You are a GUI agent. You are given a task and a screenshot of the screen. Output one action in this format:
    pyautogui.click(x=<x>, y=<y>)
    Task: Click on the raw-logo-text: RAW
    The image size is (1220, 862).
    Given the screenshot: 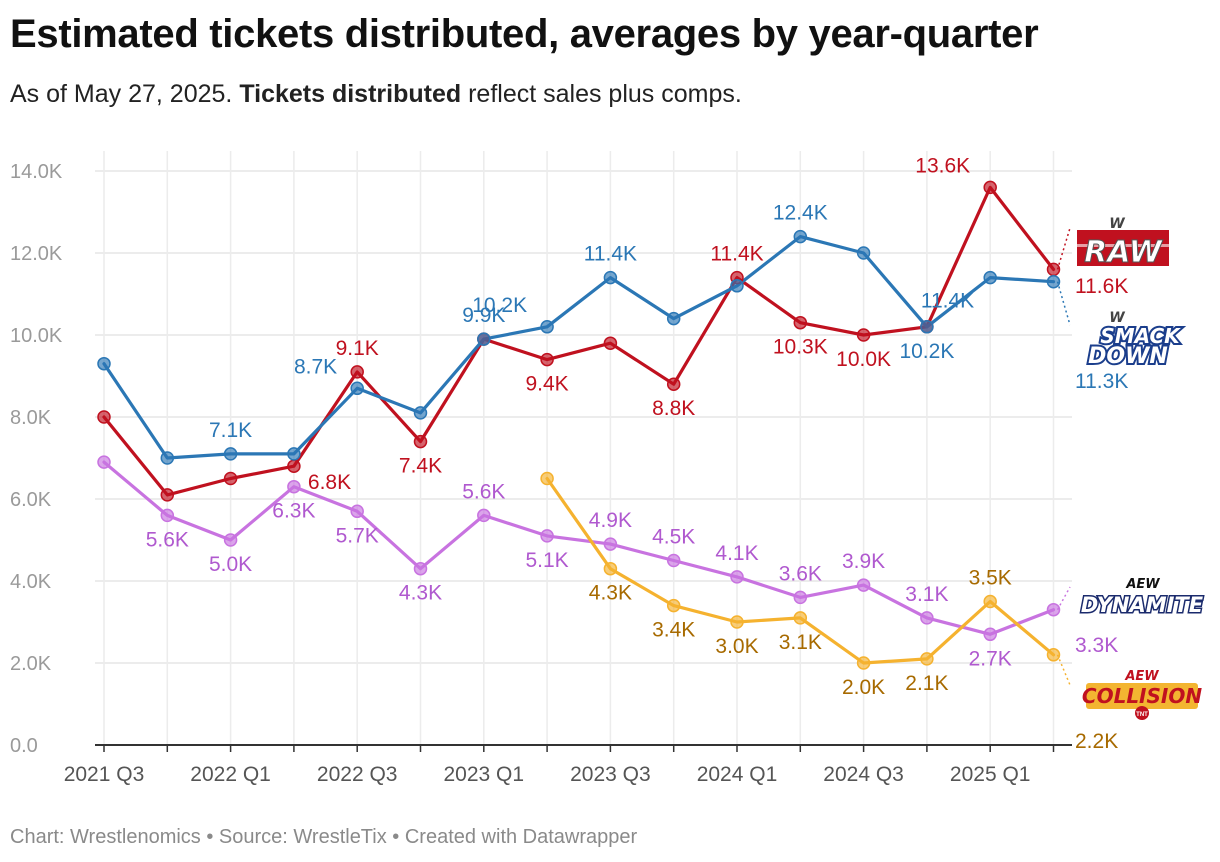 What is the action you would take?
    pyautogui.click(x=1124, y=252)
    